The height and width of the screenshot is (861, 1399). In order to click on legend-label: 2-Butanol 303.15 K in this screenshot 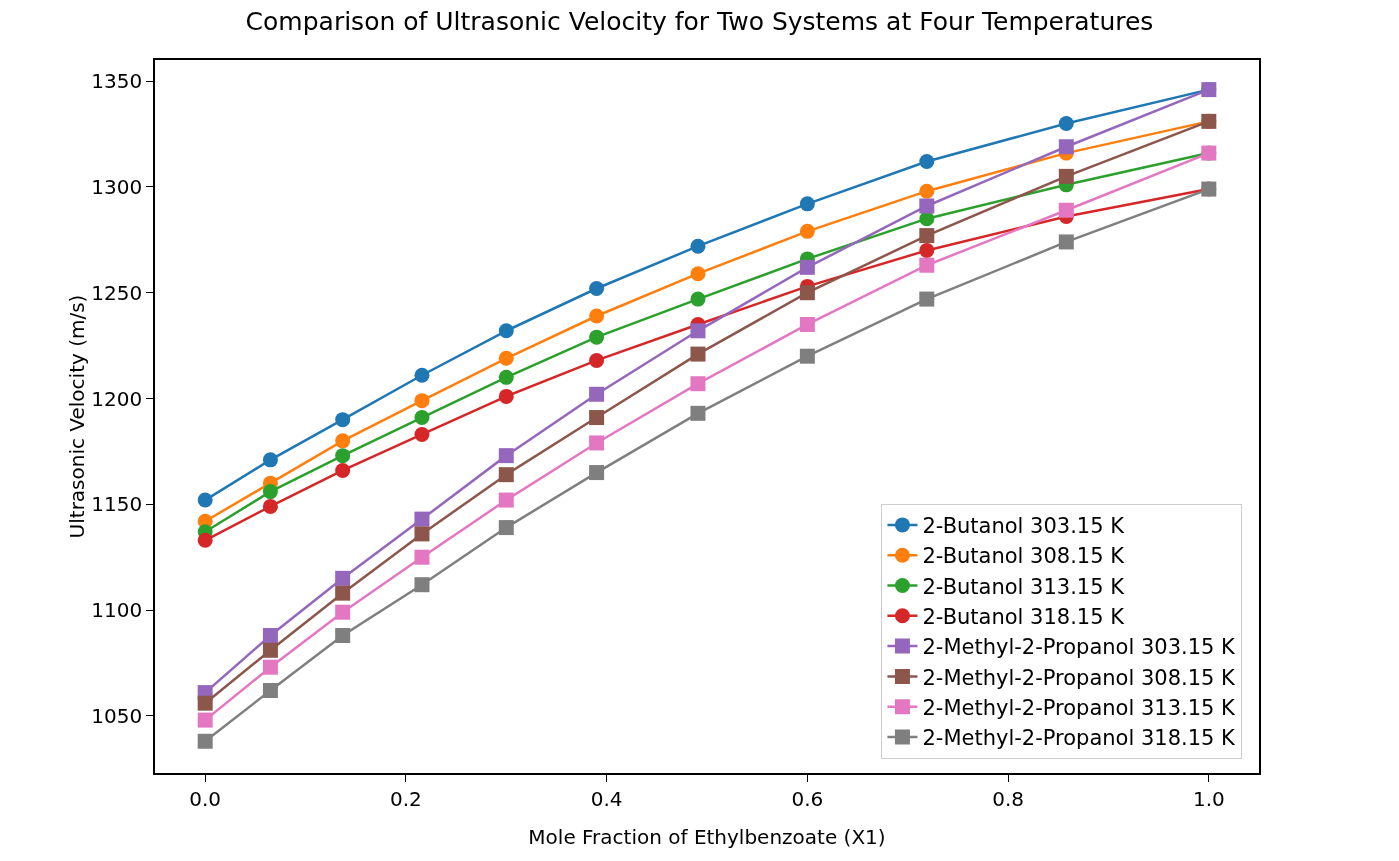, I will do `click(1024, 526)`.